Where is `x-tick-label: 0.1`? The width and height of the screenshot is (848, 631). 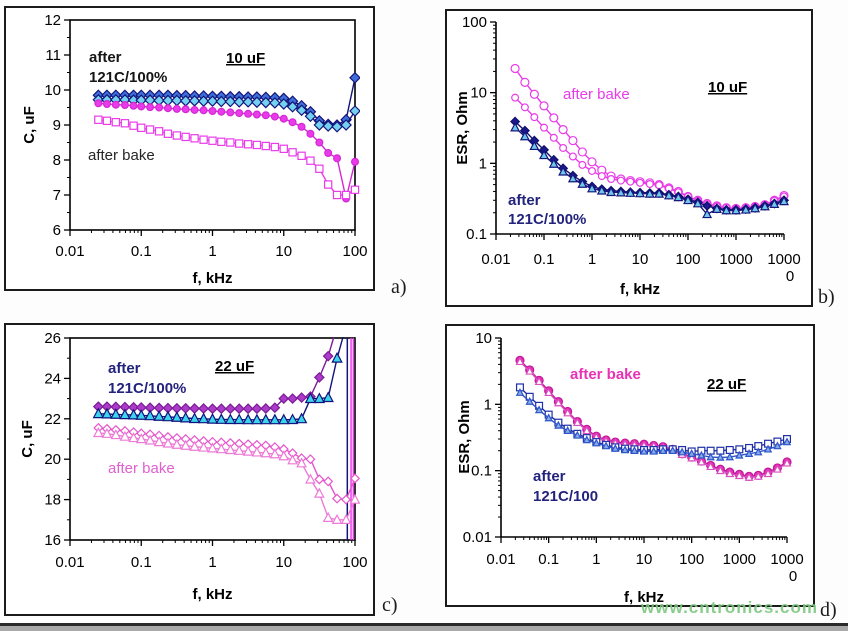 x-tick-label: 0.1 is located at coordinates (548, 559).